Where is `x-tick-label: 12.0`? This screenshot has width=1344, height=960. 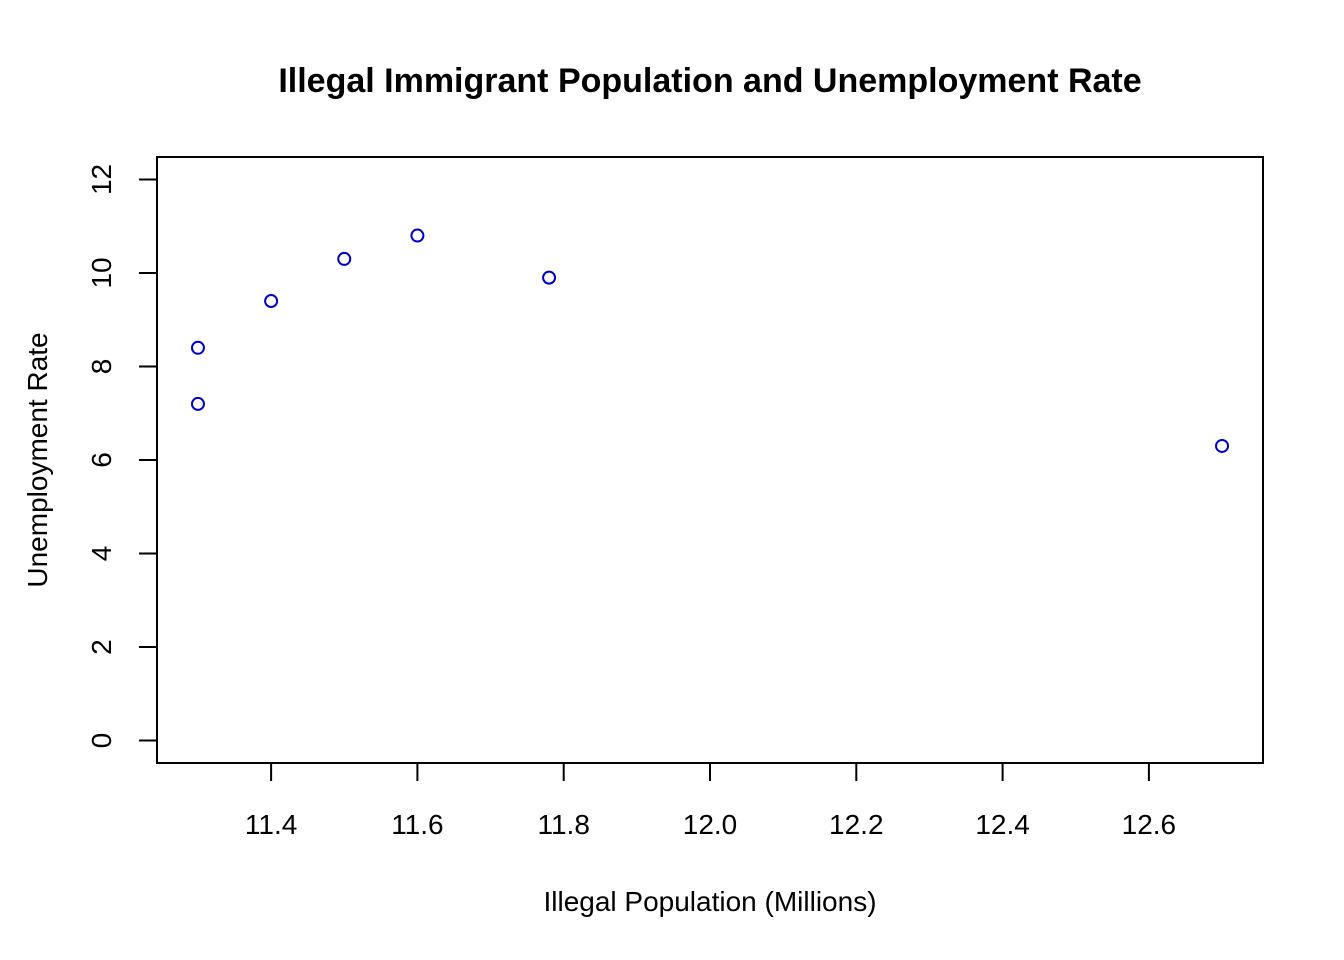 x-tick-label: 12.0 is located at coordinates (710, 824).